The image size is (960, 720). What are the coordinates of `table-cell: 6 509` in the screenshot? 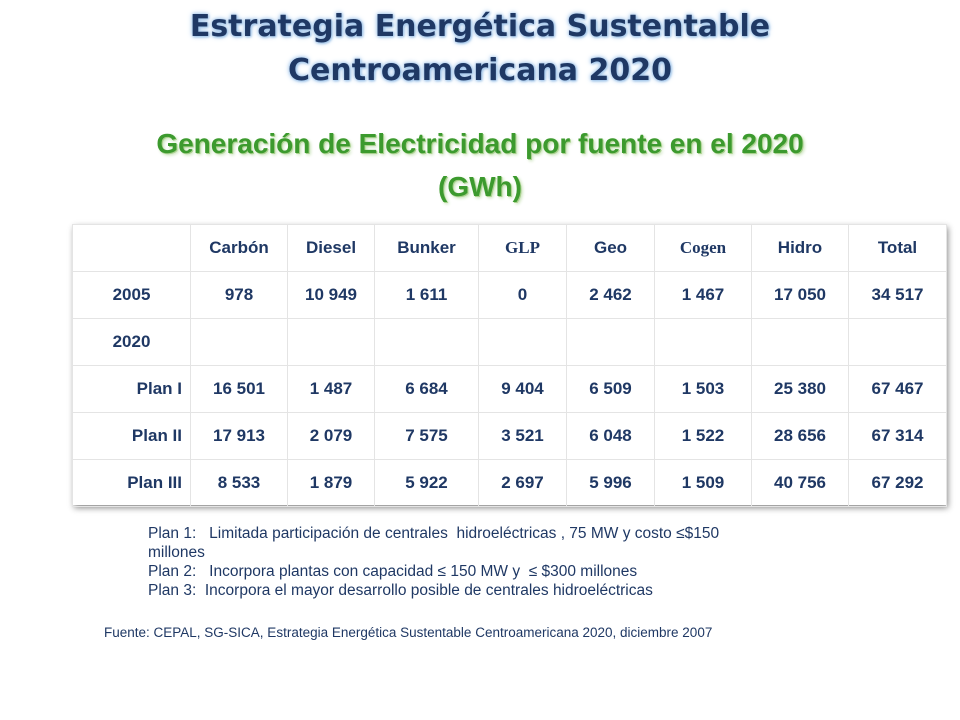 It's located at (610, 389).